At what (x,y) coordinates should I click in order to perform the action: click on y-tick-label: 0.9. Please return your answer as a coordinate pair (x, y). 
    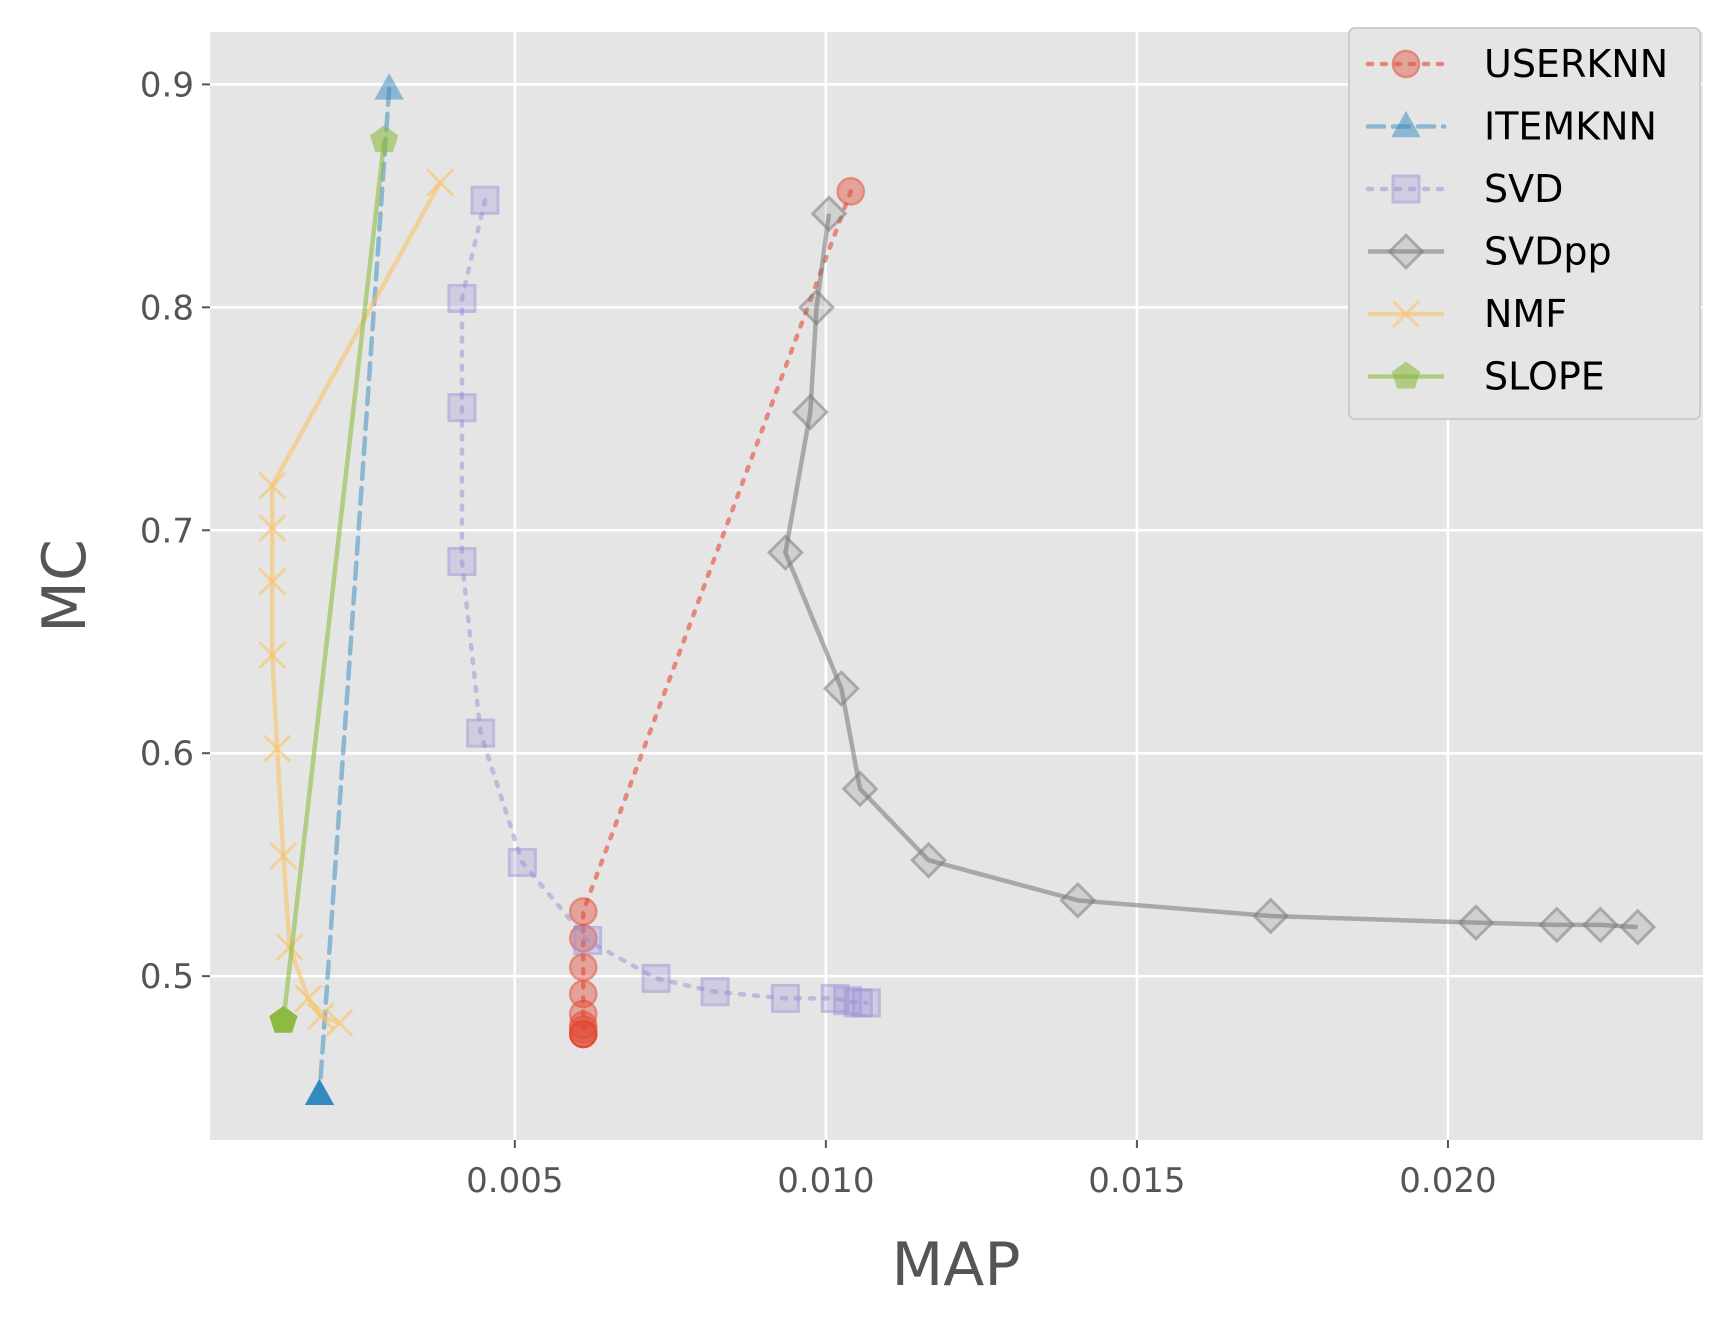
    Looking at the image, I should click on (167, 85).